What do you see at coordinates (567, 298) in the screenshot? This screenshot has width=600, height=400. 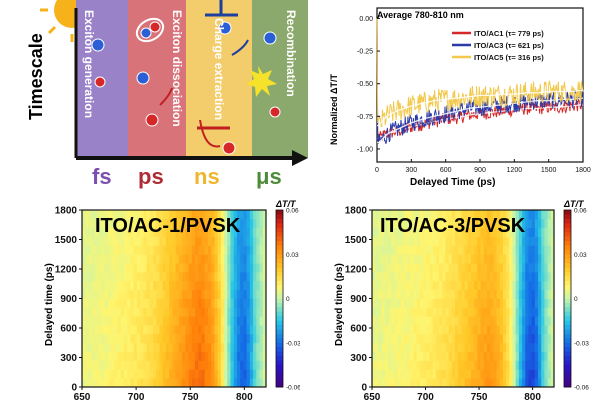 I see `colorbar-frame` at bounding box center [567, 298].